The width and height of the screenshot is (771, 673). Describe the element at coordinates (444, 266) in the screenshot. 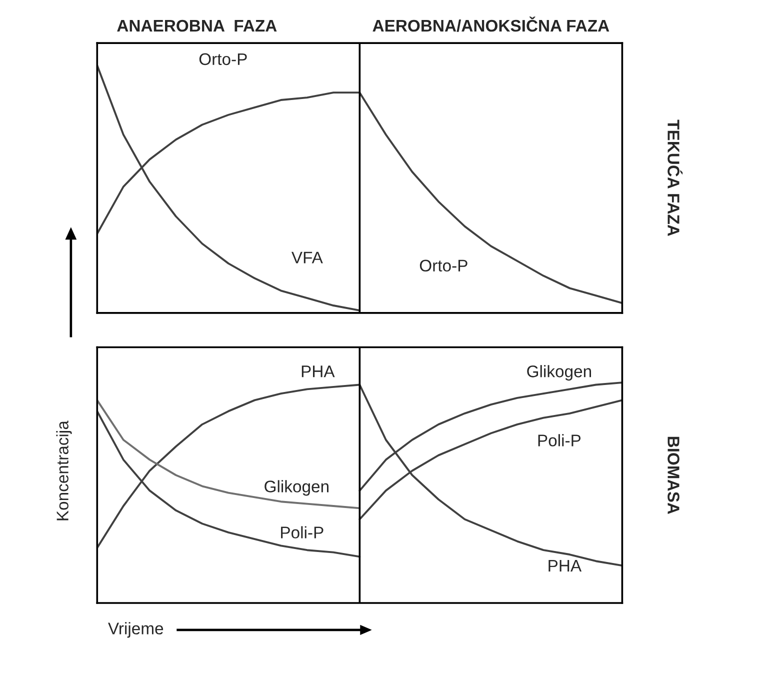

I see `series-label: Orto-P` at that location.